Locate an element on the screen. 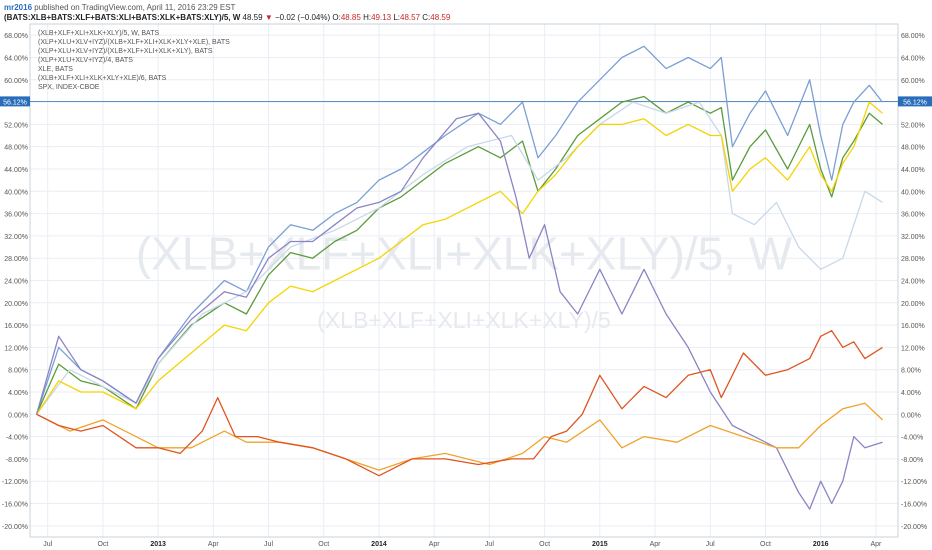 This screenshot has height=550, width=932. y-tick-label-right: 20.00% is located at coordinates (913, 304).